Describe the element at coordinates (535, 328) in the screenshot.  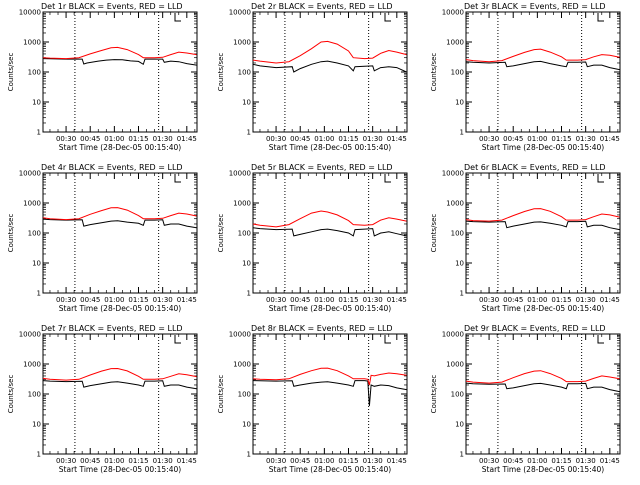
I see `panel-title: Det 9r BLACK = Events, RED = LLD` at that location.